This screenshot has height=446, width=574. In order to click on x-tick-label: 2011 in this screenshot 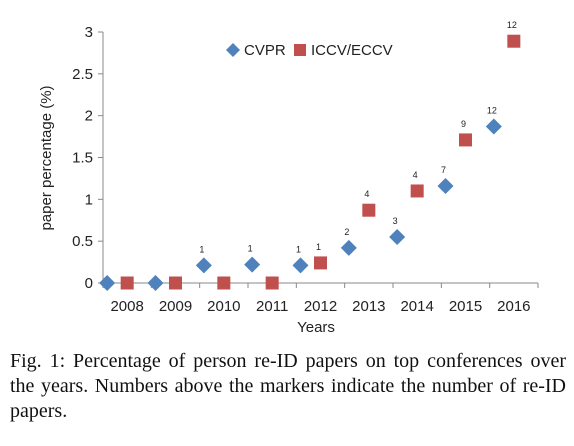, I will do `click(272, 306)`.